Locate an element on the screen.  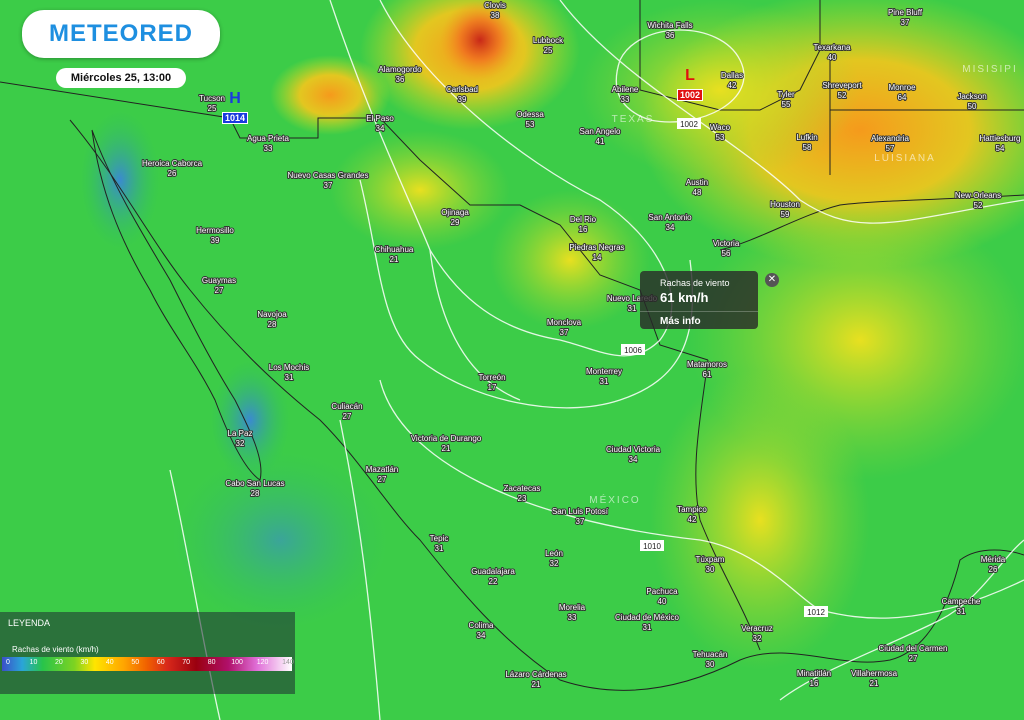
city-name: Hattiesburg is located at coordinates (1000, 138).